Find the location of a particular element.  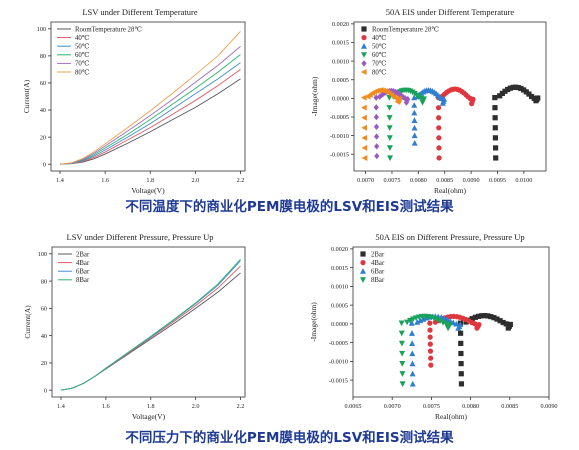

eis_pressure-ytick-label: -0.0005 is located at coordinates (338, 343).